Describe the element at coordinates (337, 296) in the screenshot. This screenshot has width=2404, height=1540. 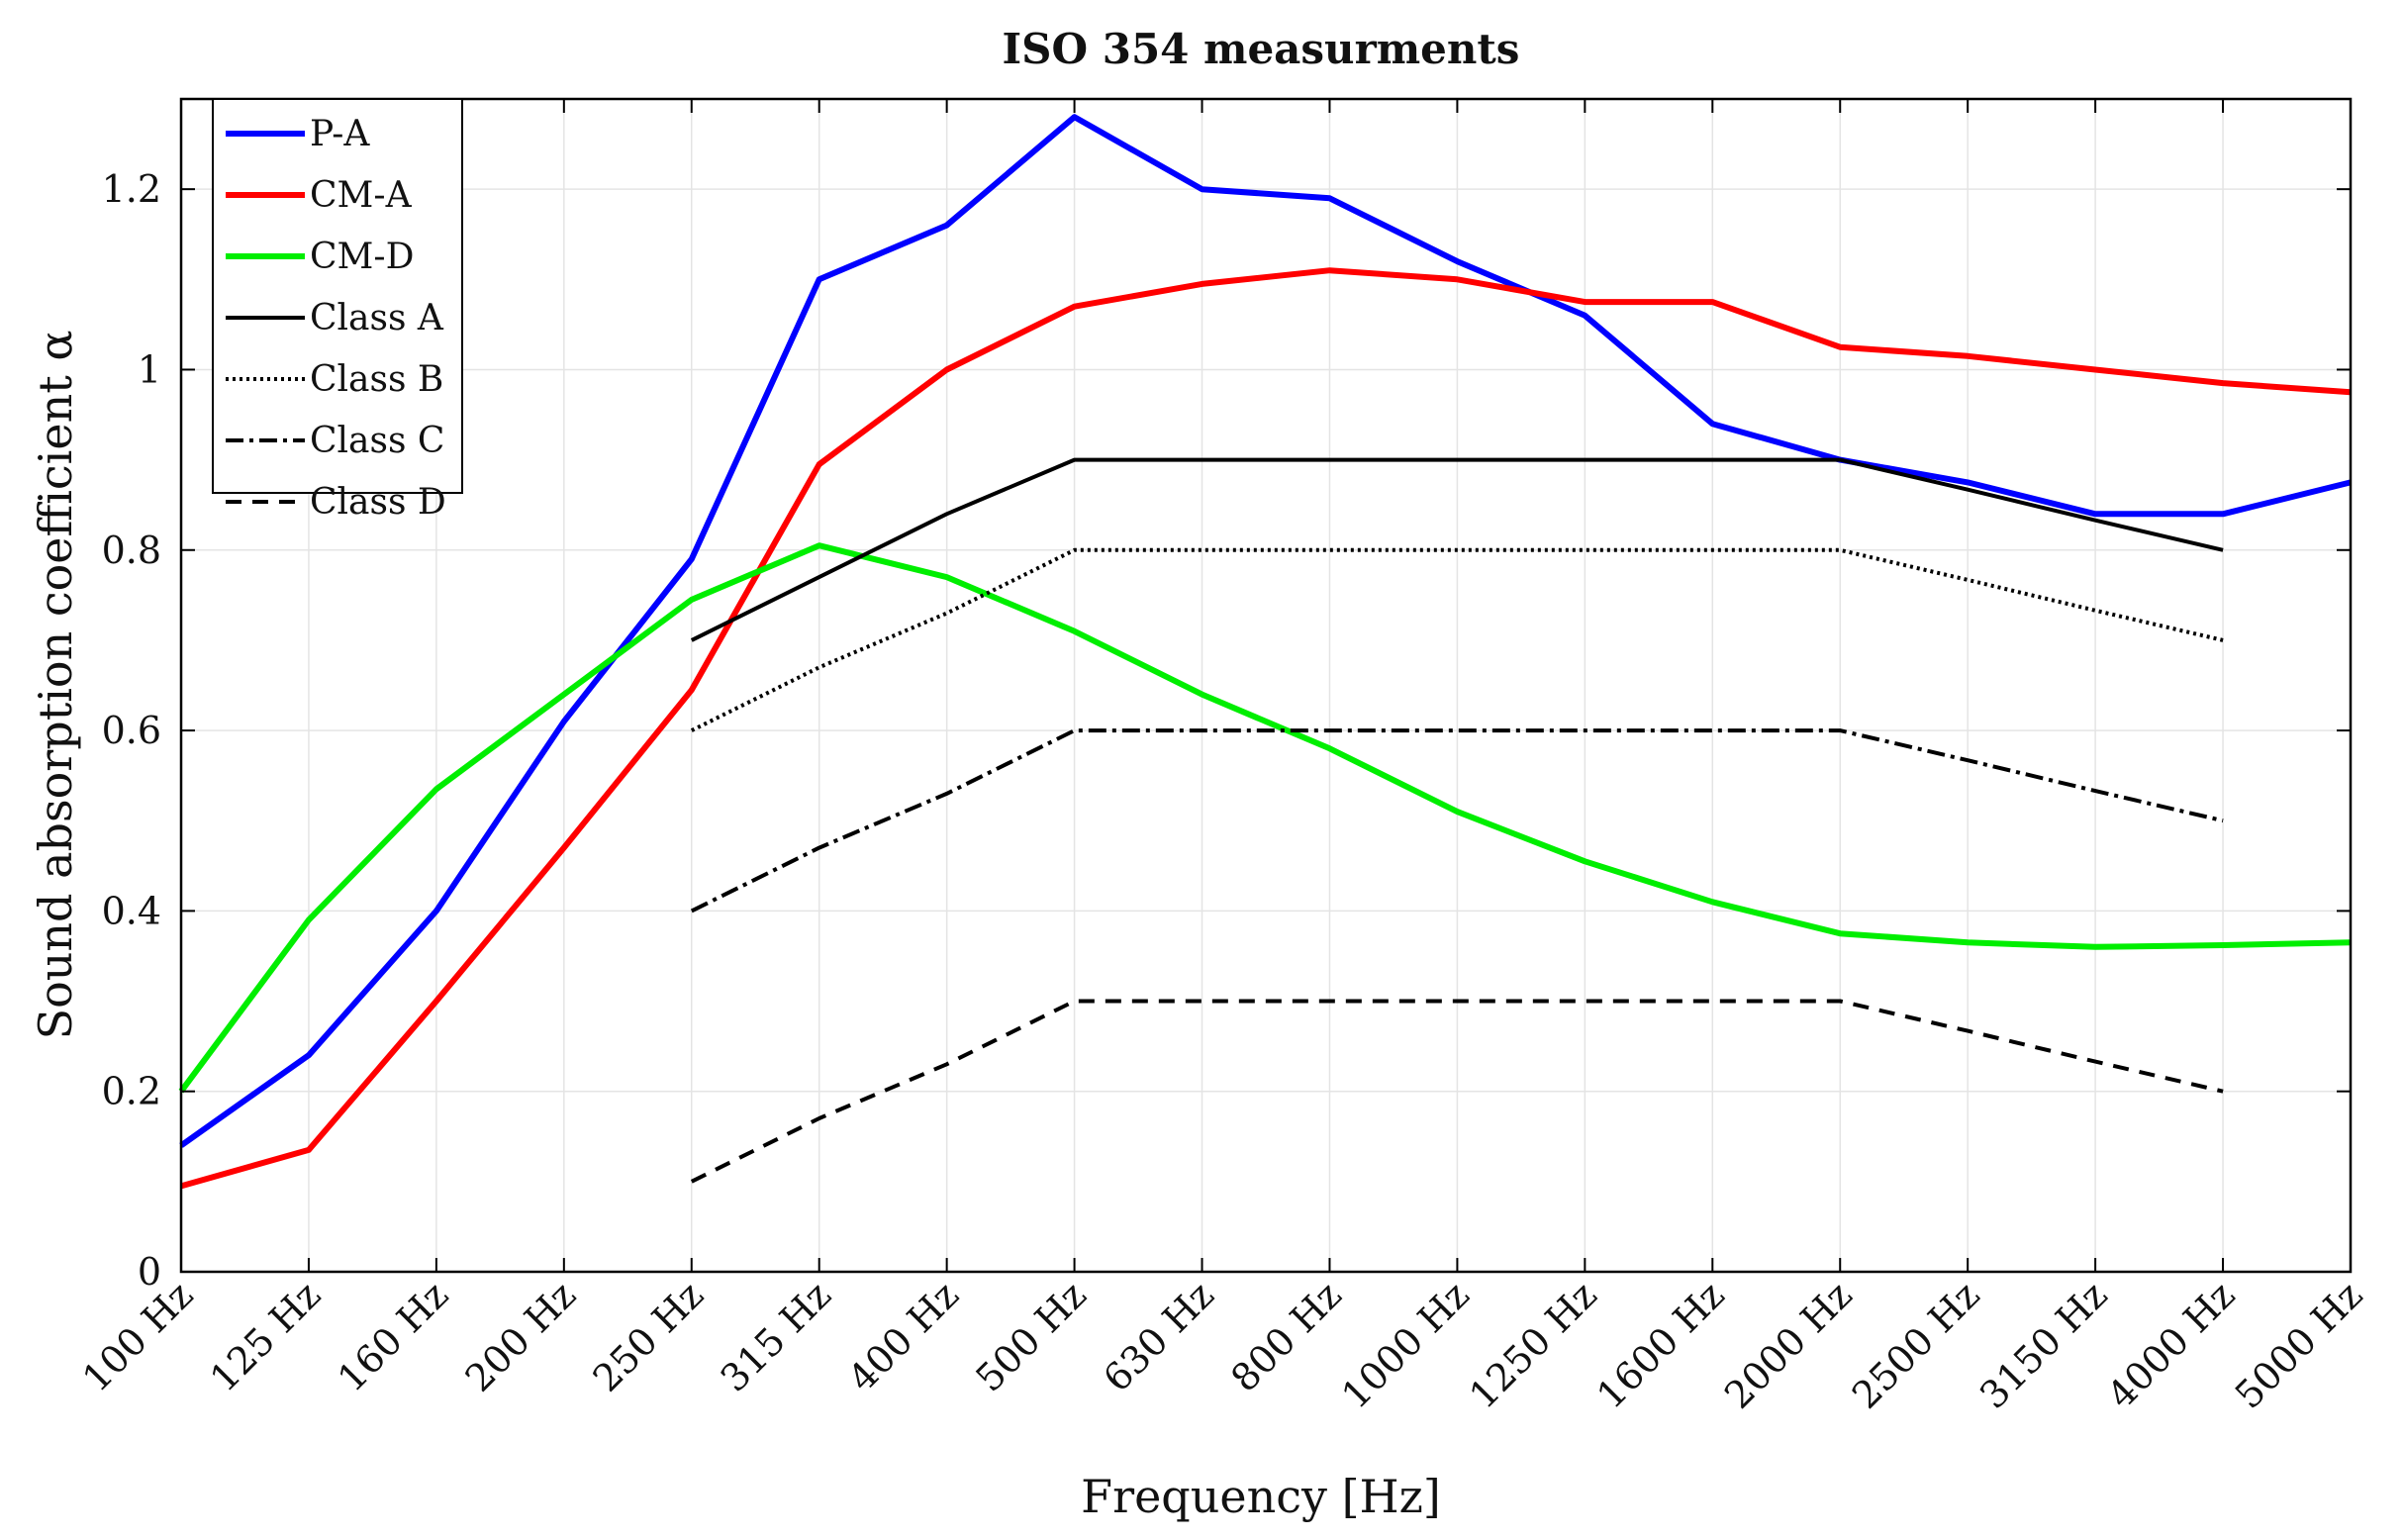
I see `legend-box` at that location.